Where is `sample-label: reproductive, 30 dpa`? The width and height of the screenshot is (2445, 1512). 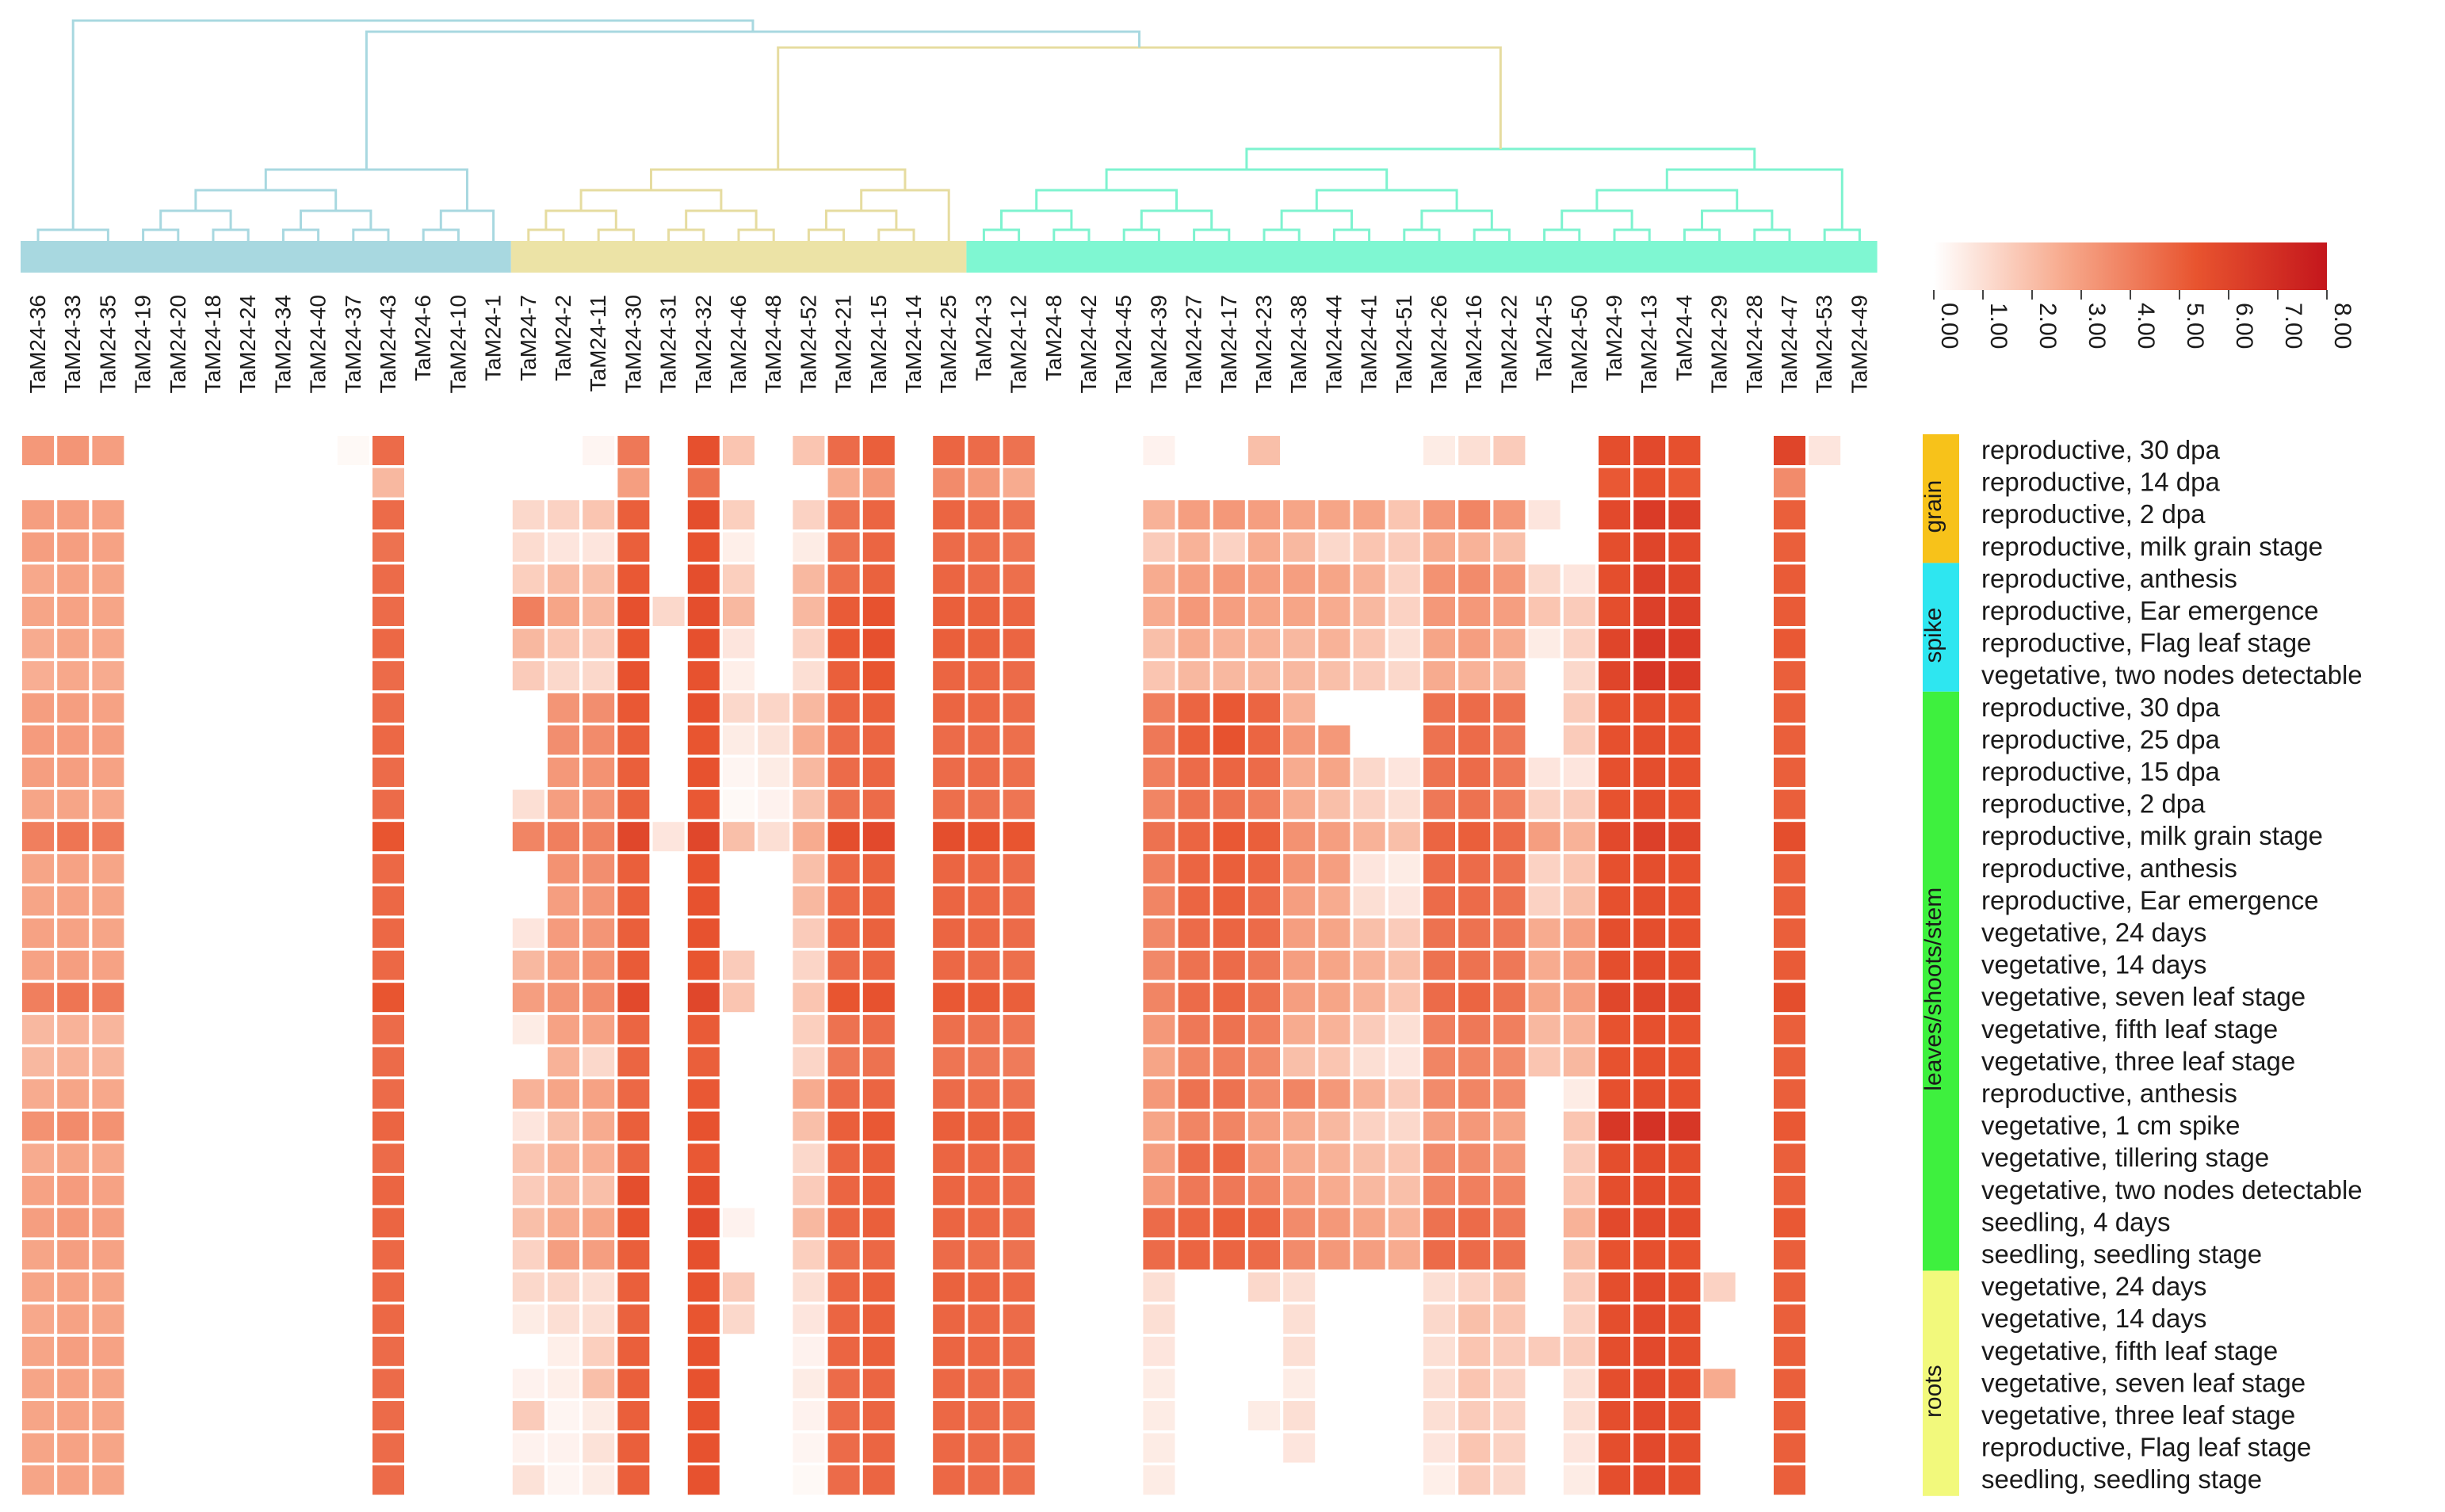
sample-label: reproductive, 30 dpa is located at coordinates (2101, 707).